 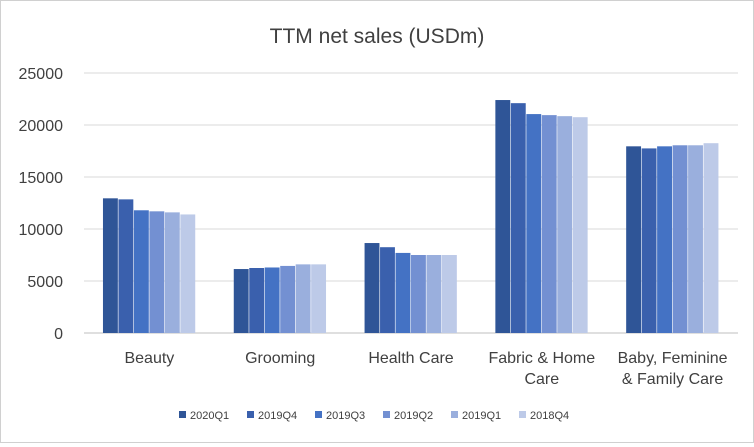 I want to click on y-tick-label: 20000, so click(x=41, y=126).